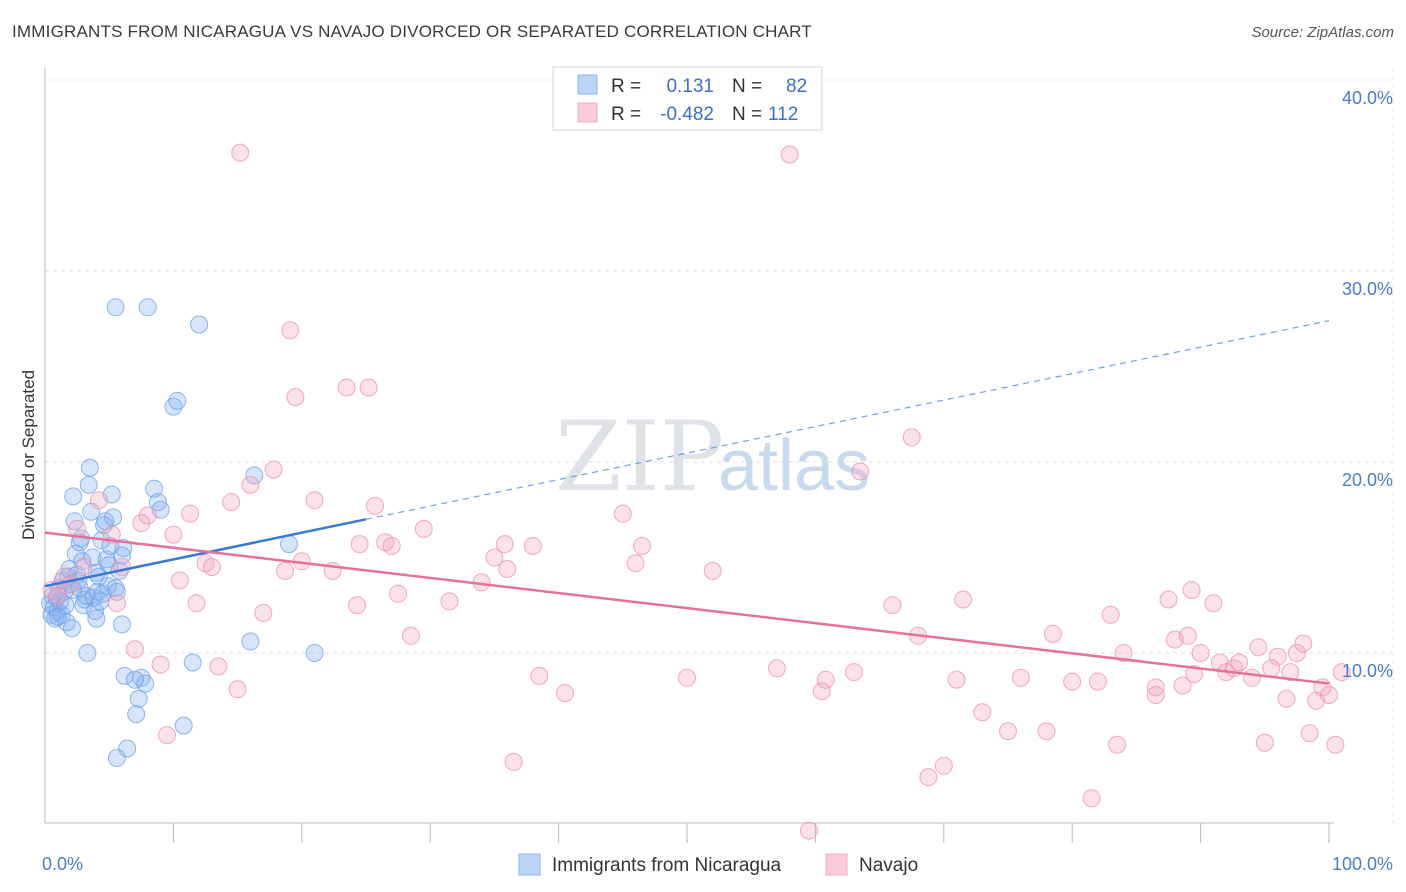  What do you see at coordinates (626, 86) in the screenshot?
I see `legend-r-label-1: R =` at bounding box center [626, 86].